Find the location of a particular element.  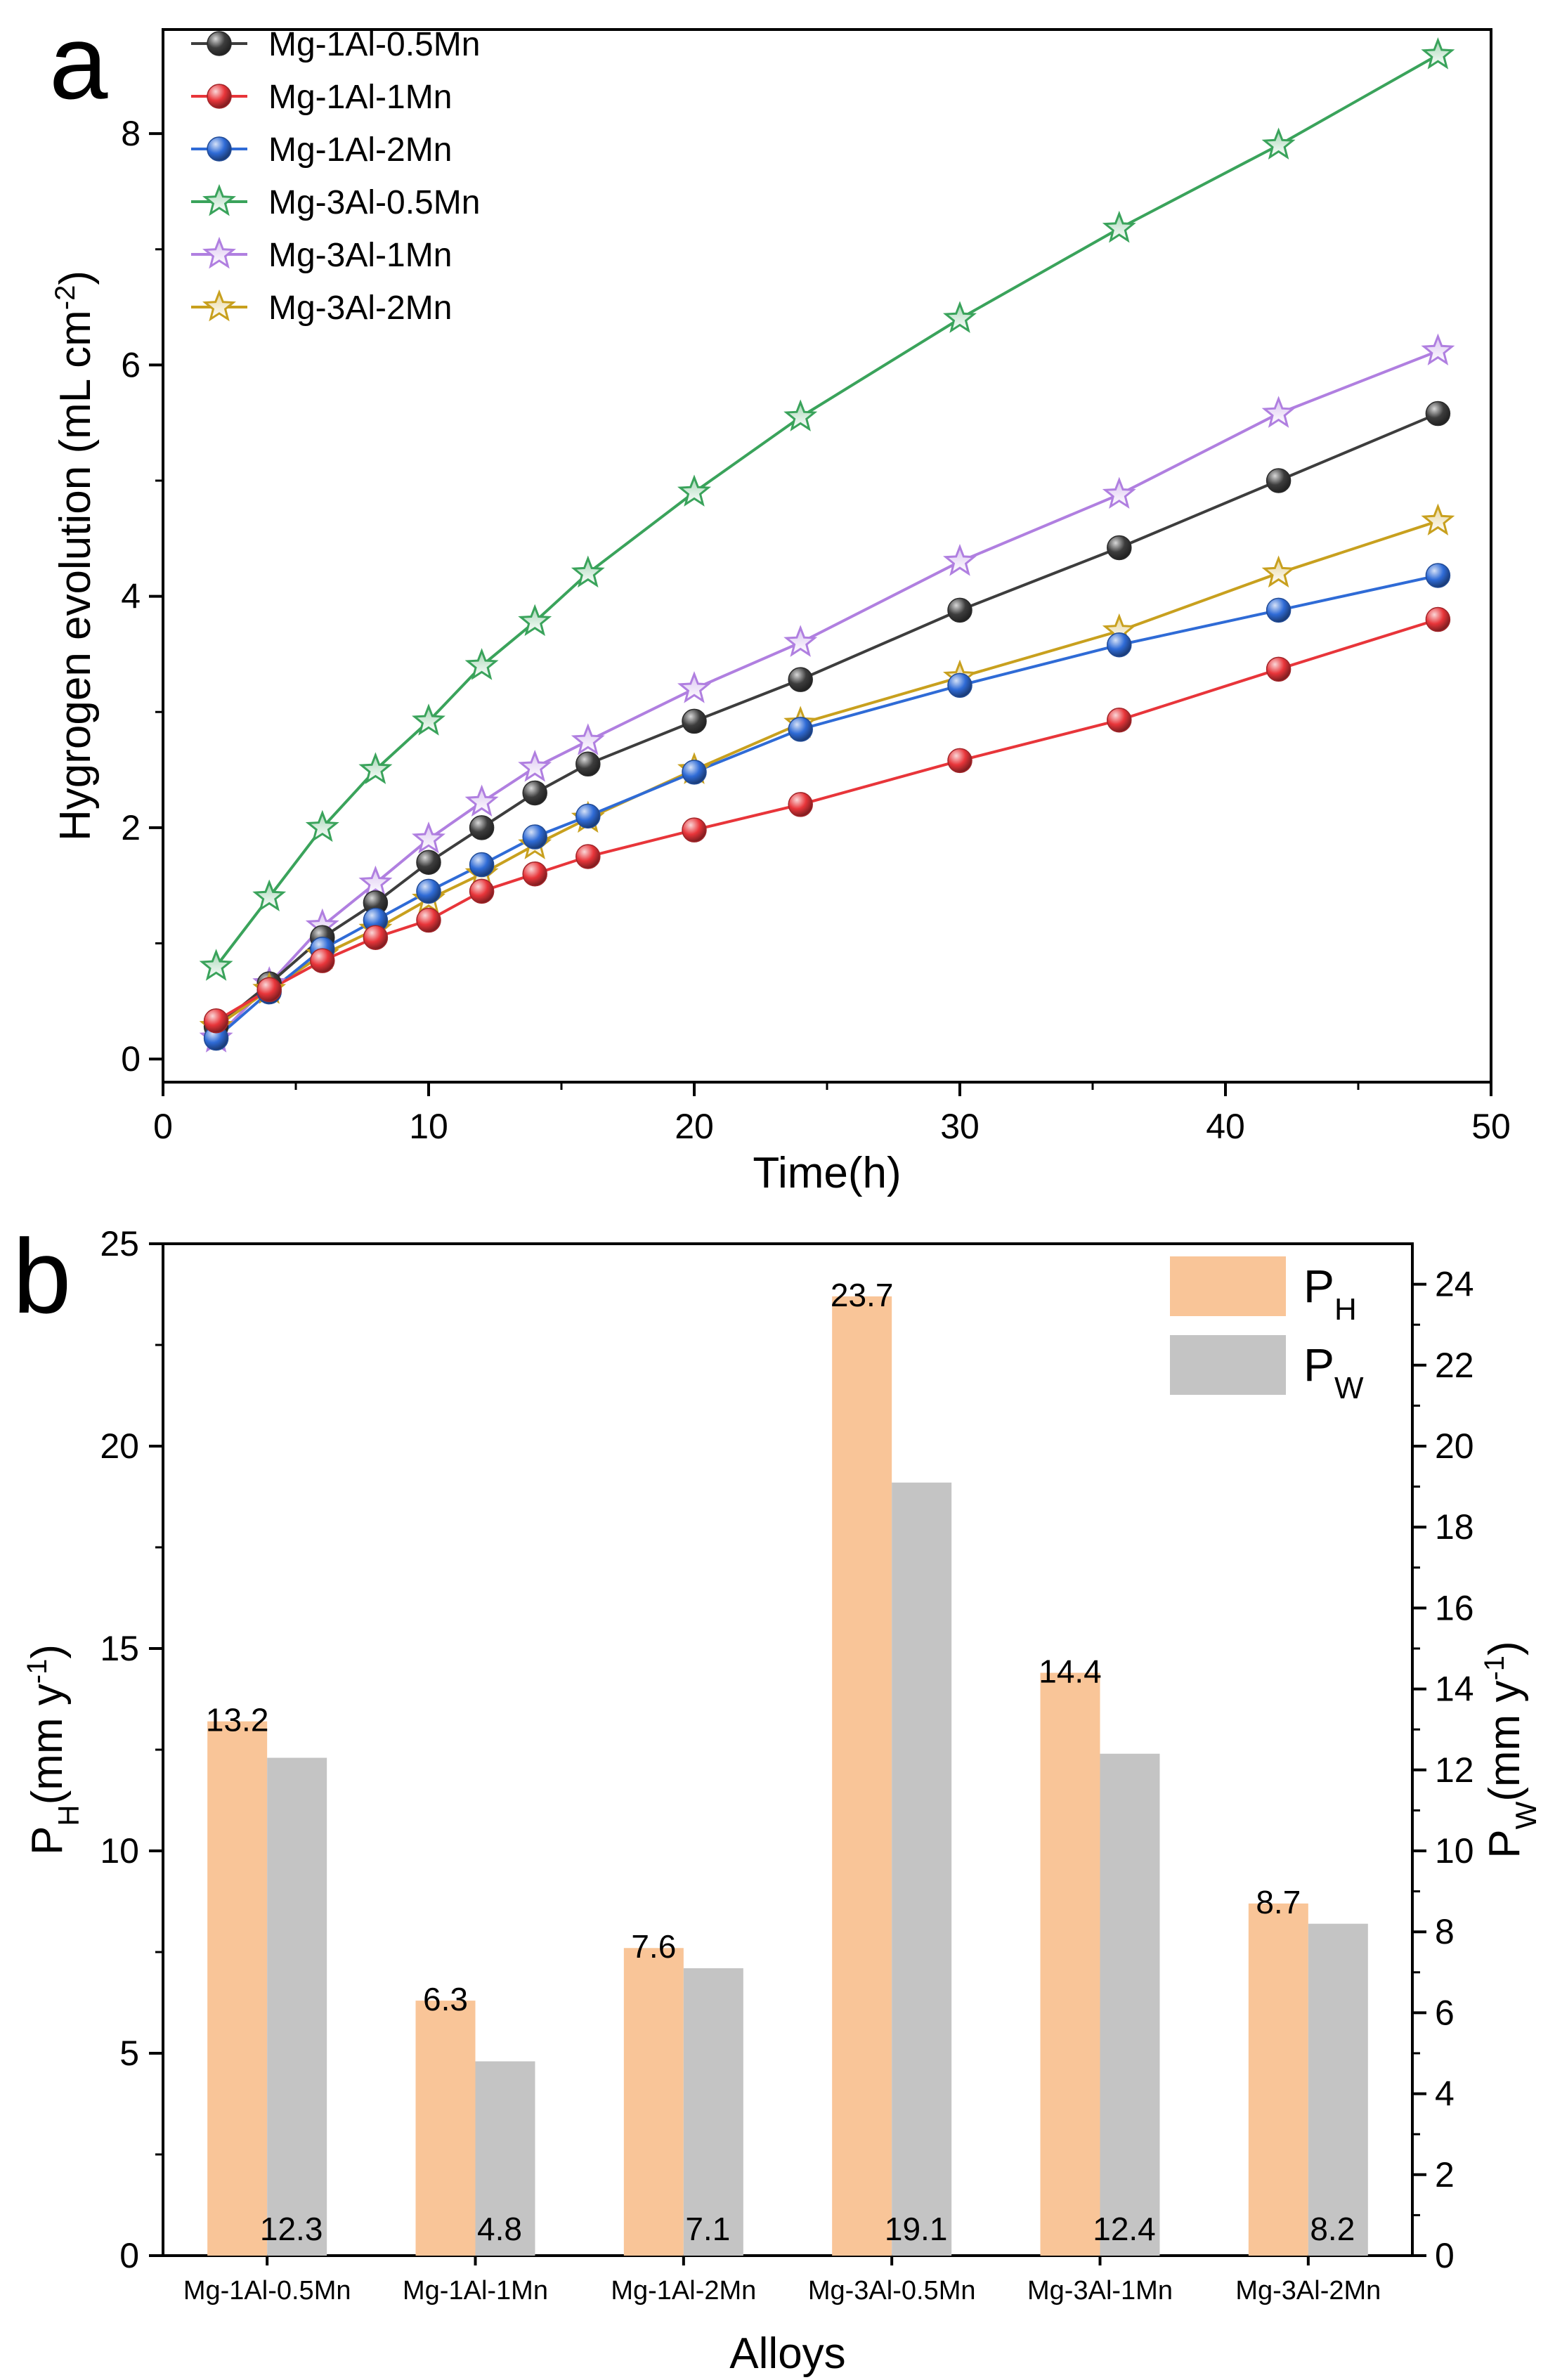

y-tick-label: 4 is located at coordinates (131, 596).